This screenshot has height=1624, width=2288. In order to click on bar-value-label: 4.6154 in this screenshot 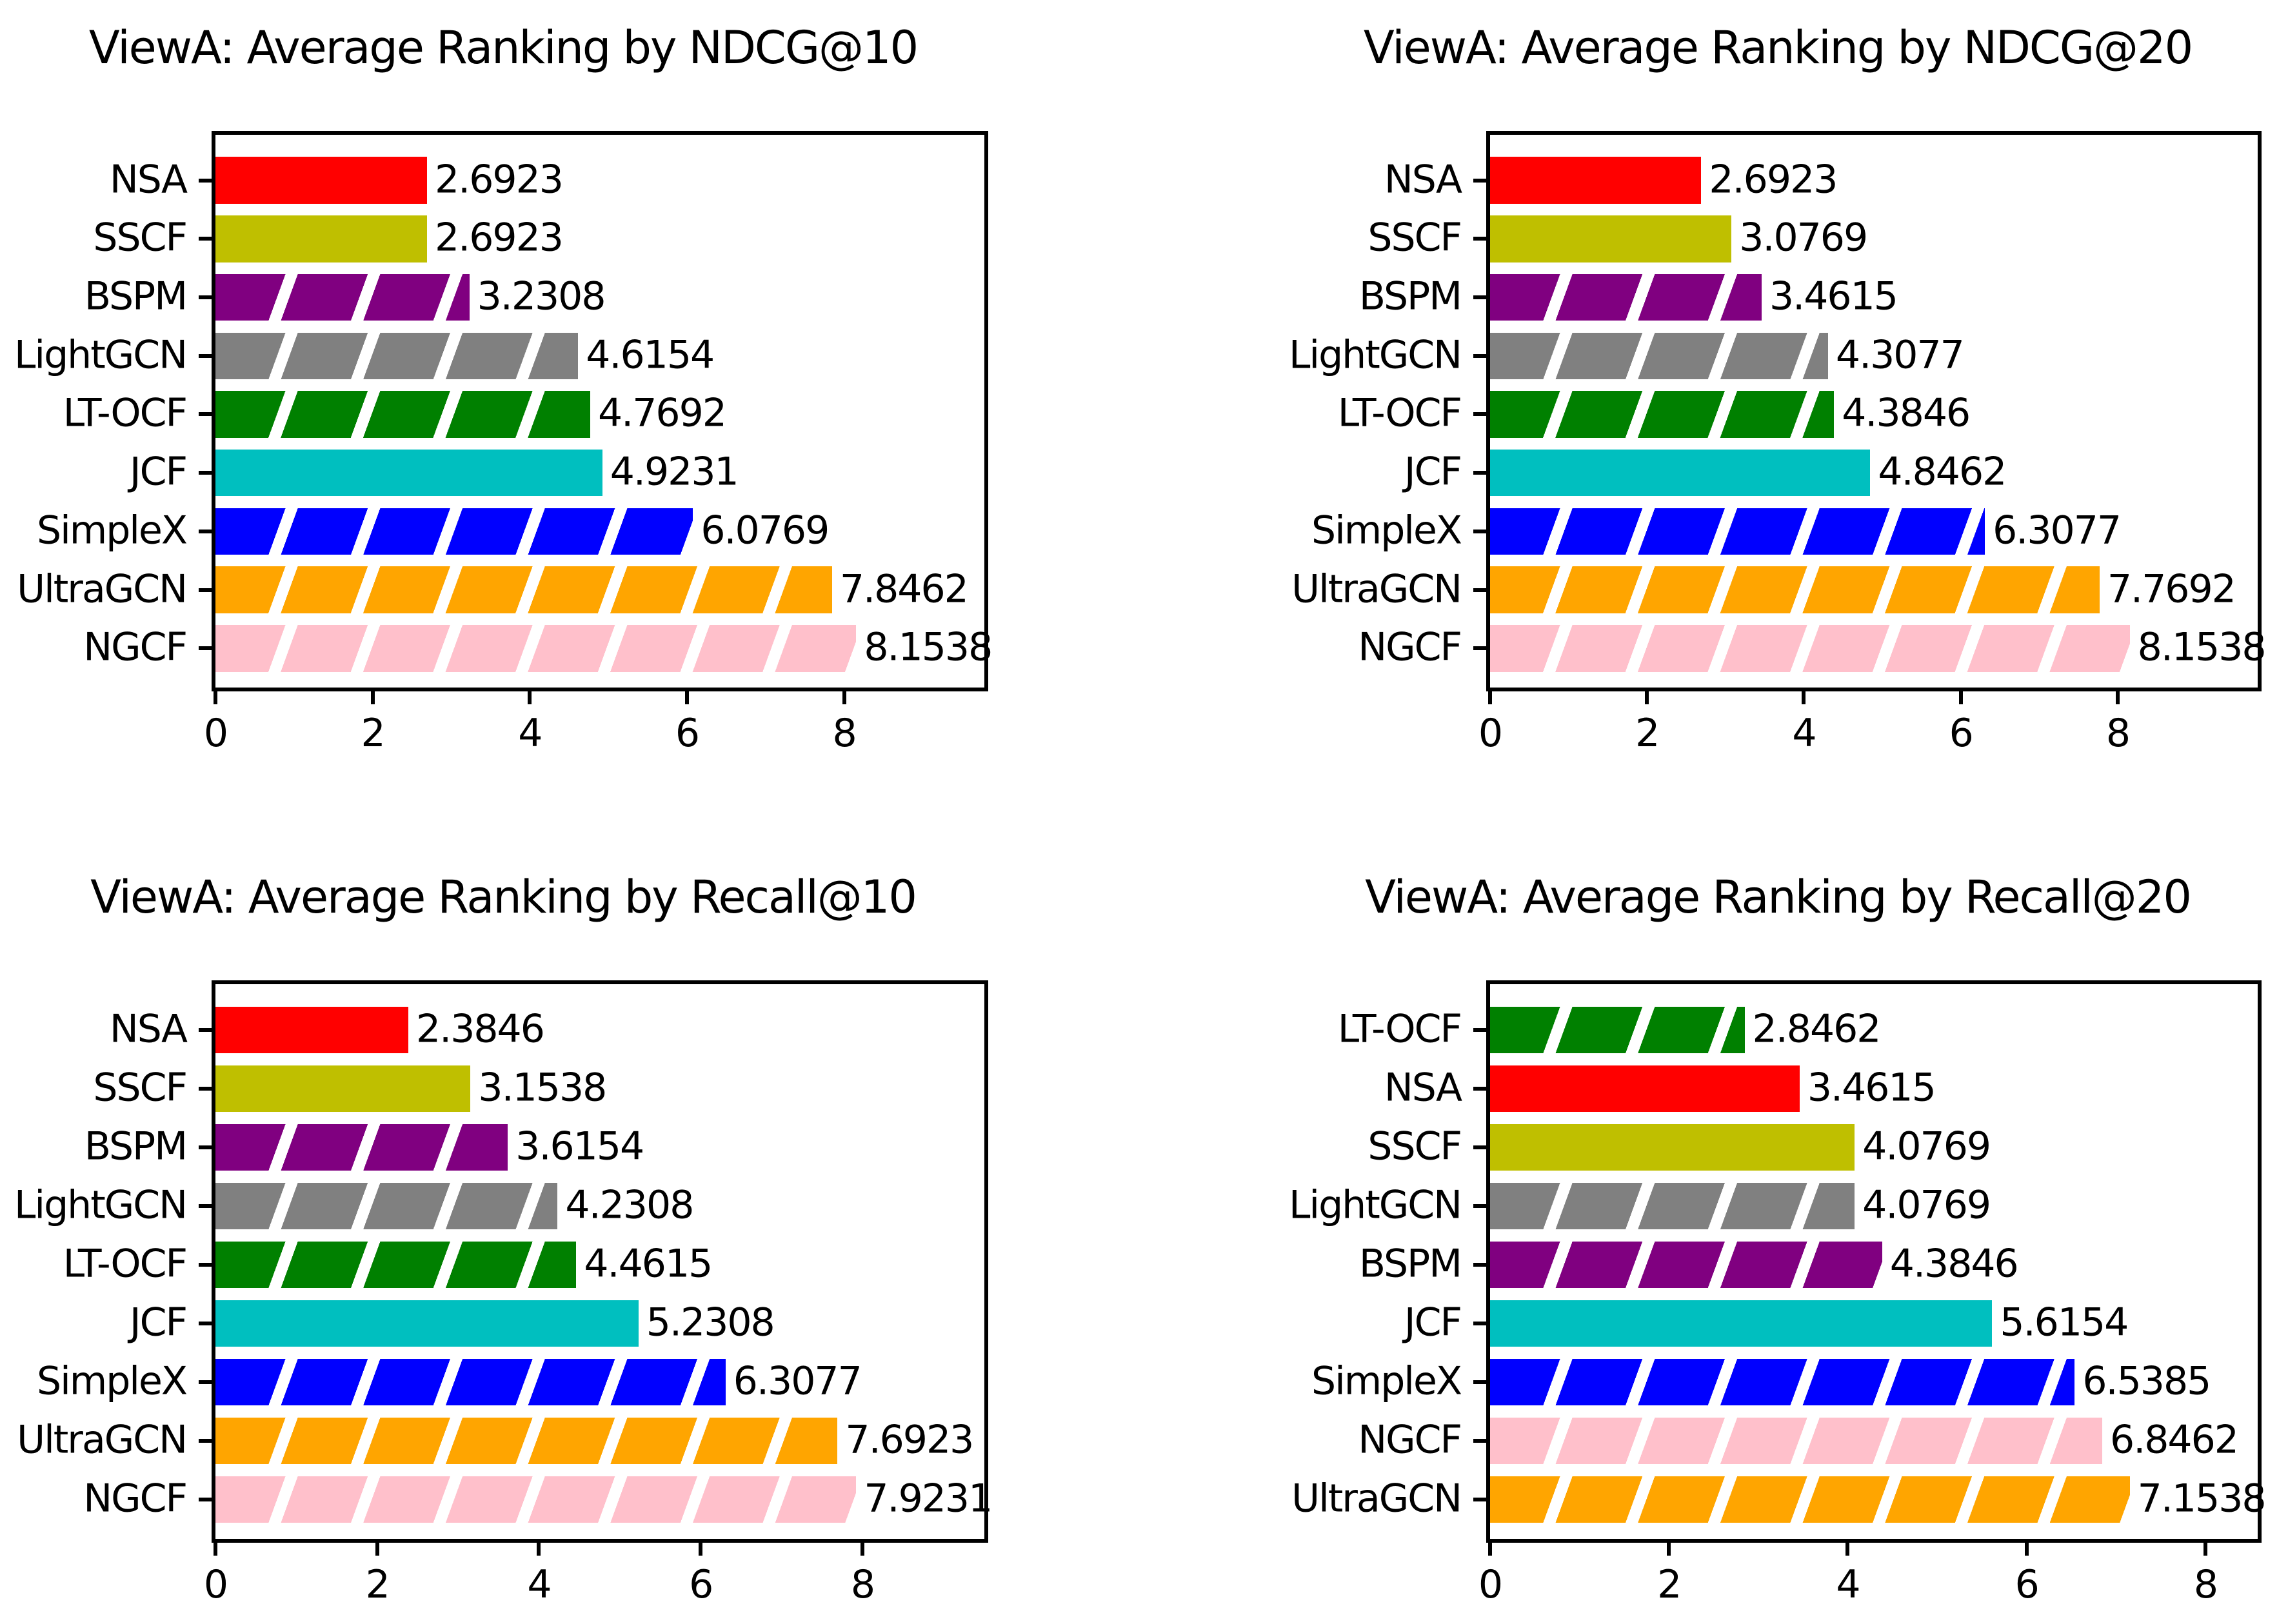, I will do `click(650, 355)`.